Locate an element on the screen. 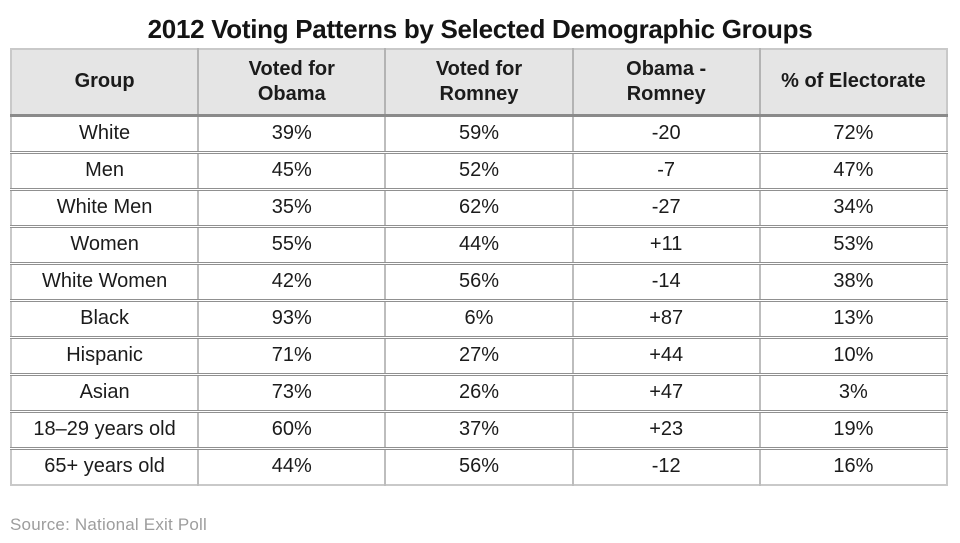 Image resolution: width=960 pixels, height=543 pixels. table-row: White Women 42% 56% -14 38% is located at coordinates (479, 282).